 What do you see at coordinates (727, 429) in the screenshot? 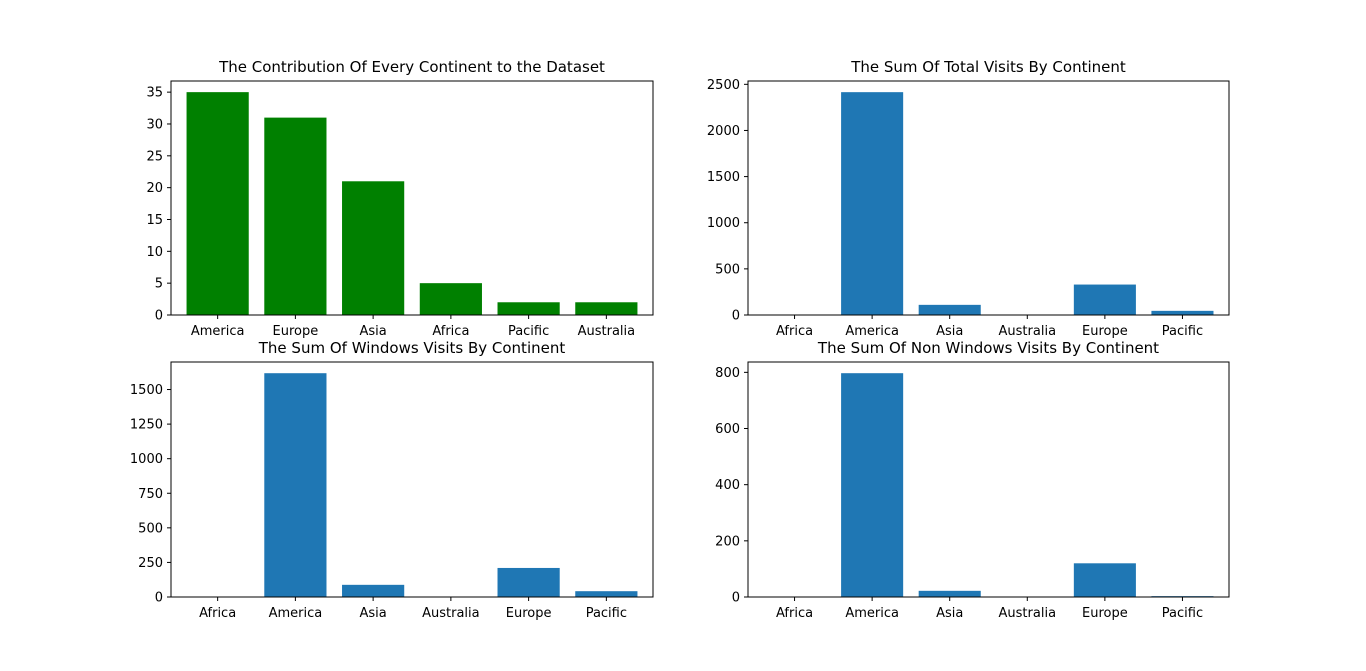
I see `y-tick-label: 600` at bounding box center [727, 429].